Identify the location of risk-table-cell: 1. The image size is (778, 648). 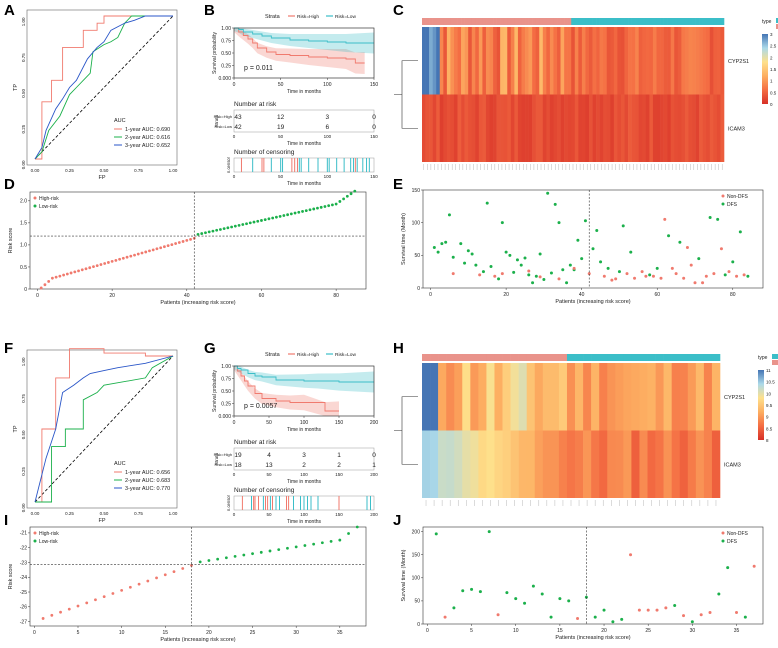
(374, 465).